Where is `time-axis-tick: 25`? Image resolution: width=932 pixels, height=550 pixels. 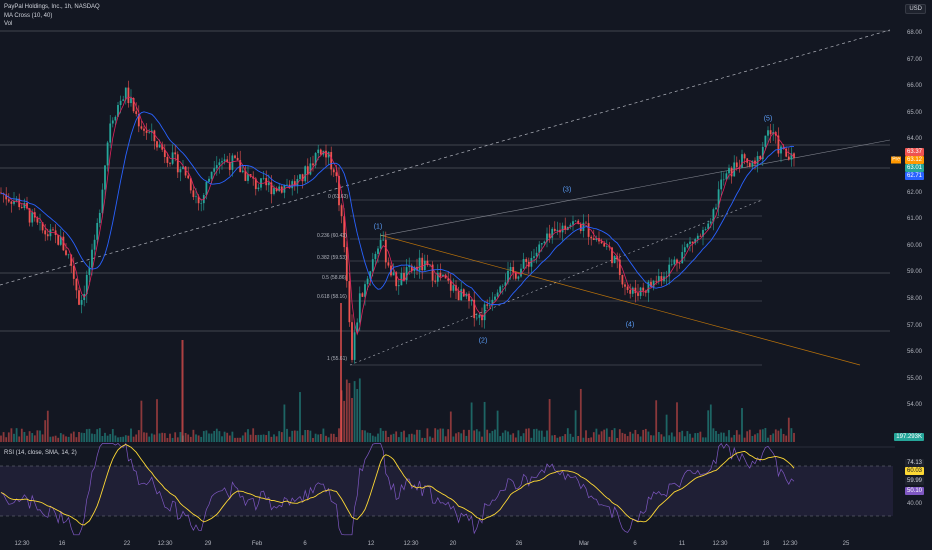 time-axis-tick: 25 is located at coordinates (846, 544).